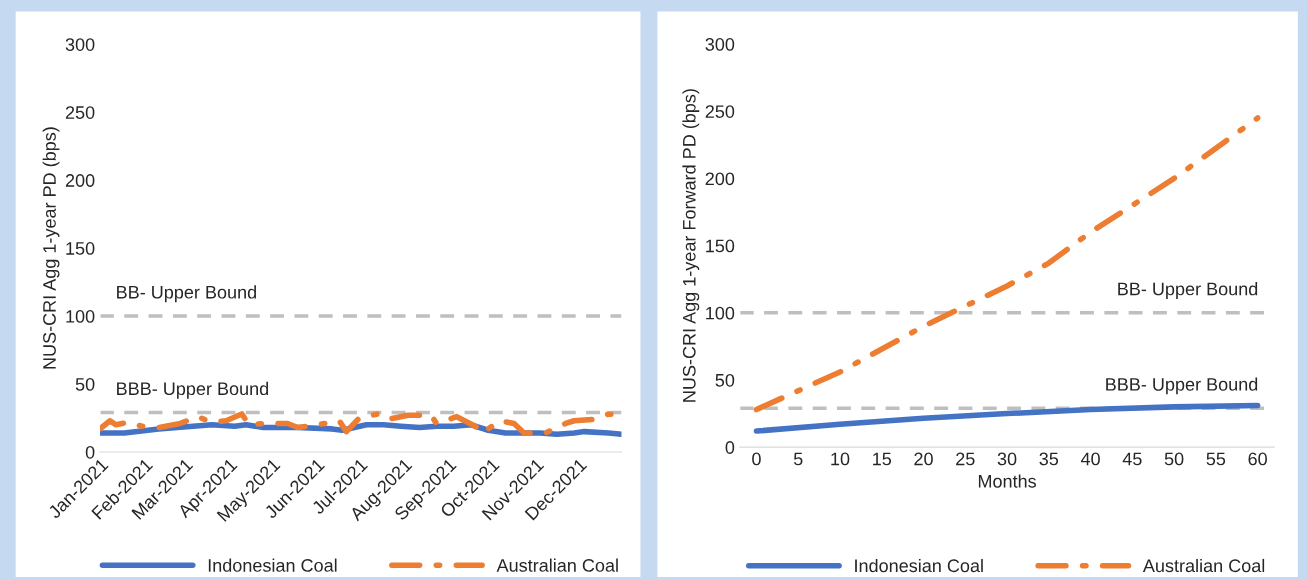  What do you see at coordinates (1257, 459) in the screenshot?
I see `x-tick-label: 60` at bounding box center [1257, 459].